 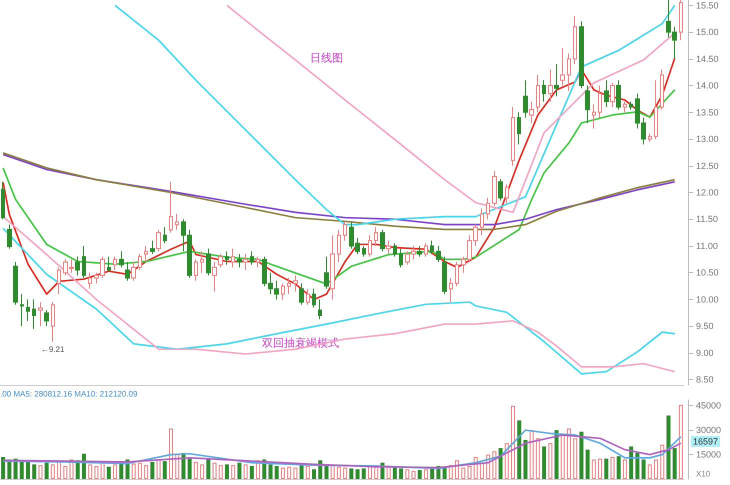 I want to click on y-tick-label: 30000, so click(x=709, y=430).